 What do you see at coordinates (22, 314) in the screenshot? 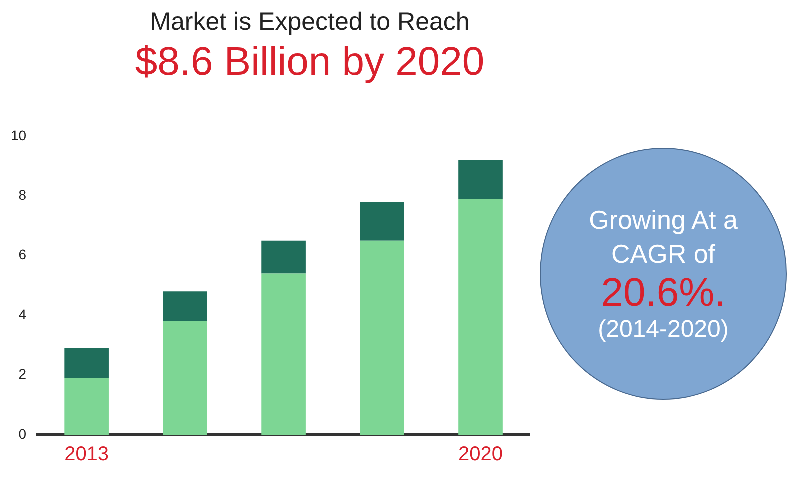
I see `y-tick-label: 4` at bounding box center [22, 314].